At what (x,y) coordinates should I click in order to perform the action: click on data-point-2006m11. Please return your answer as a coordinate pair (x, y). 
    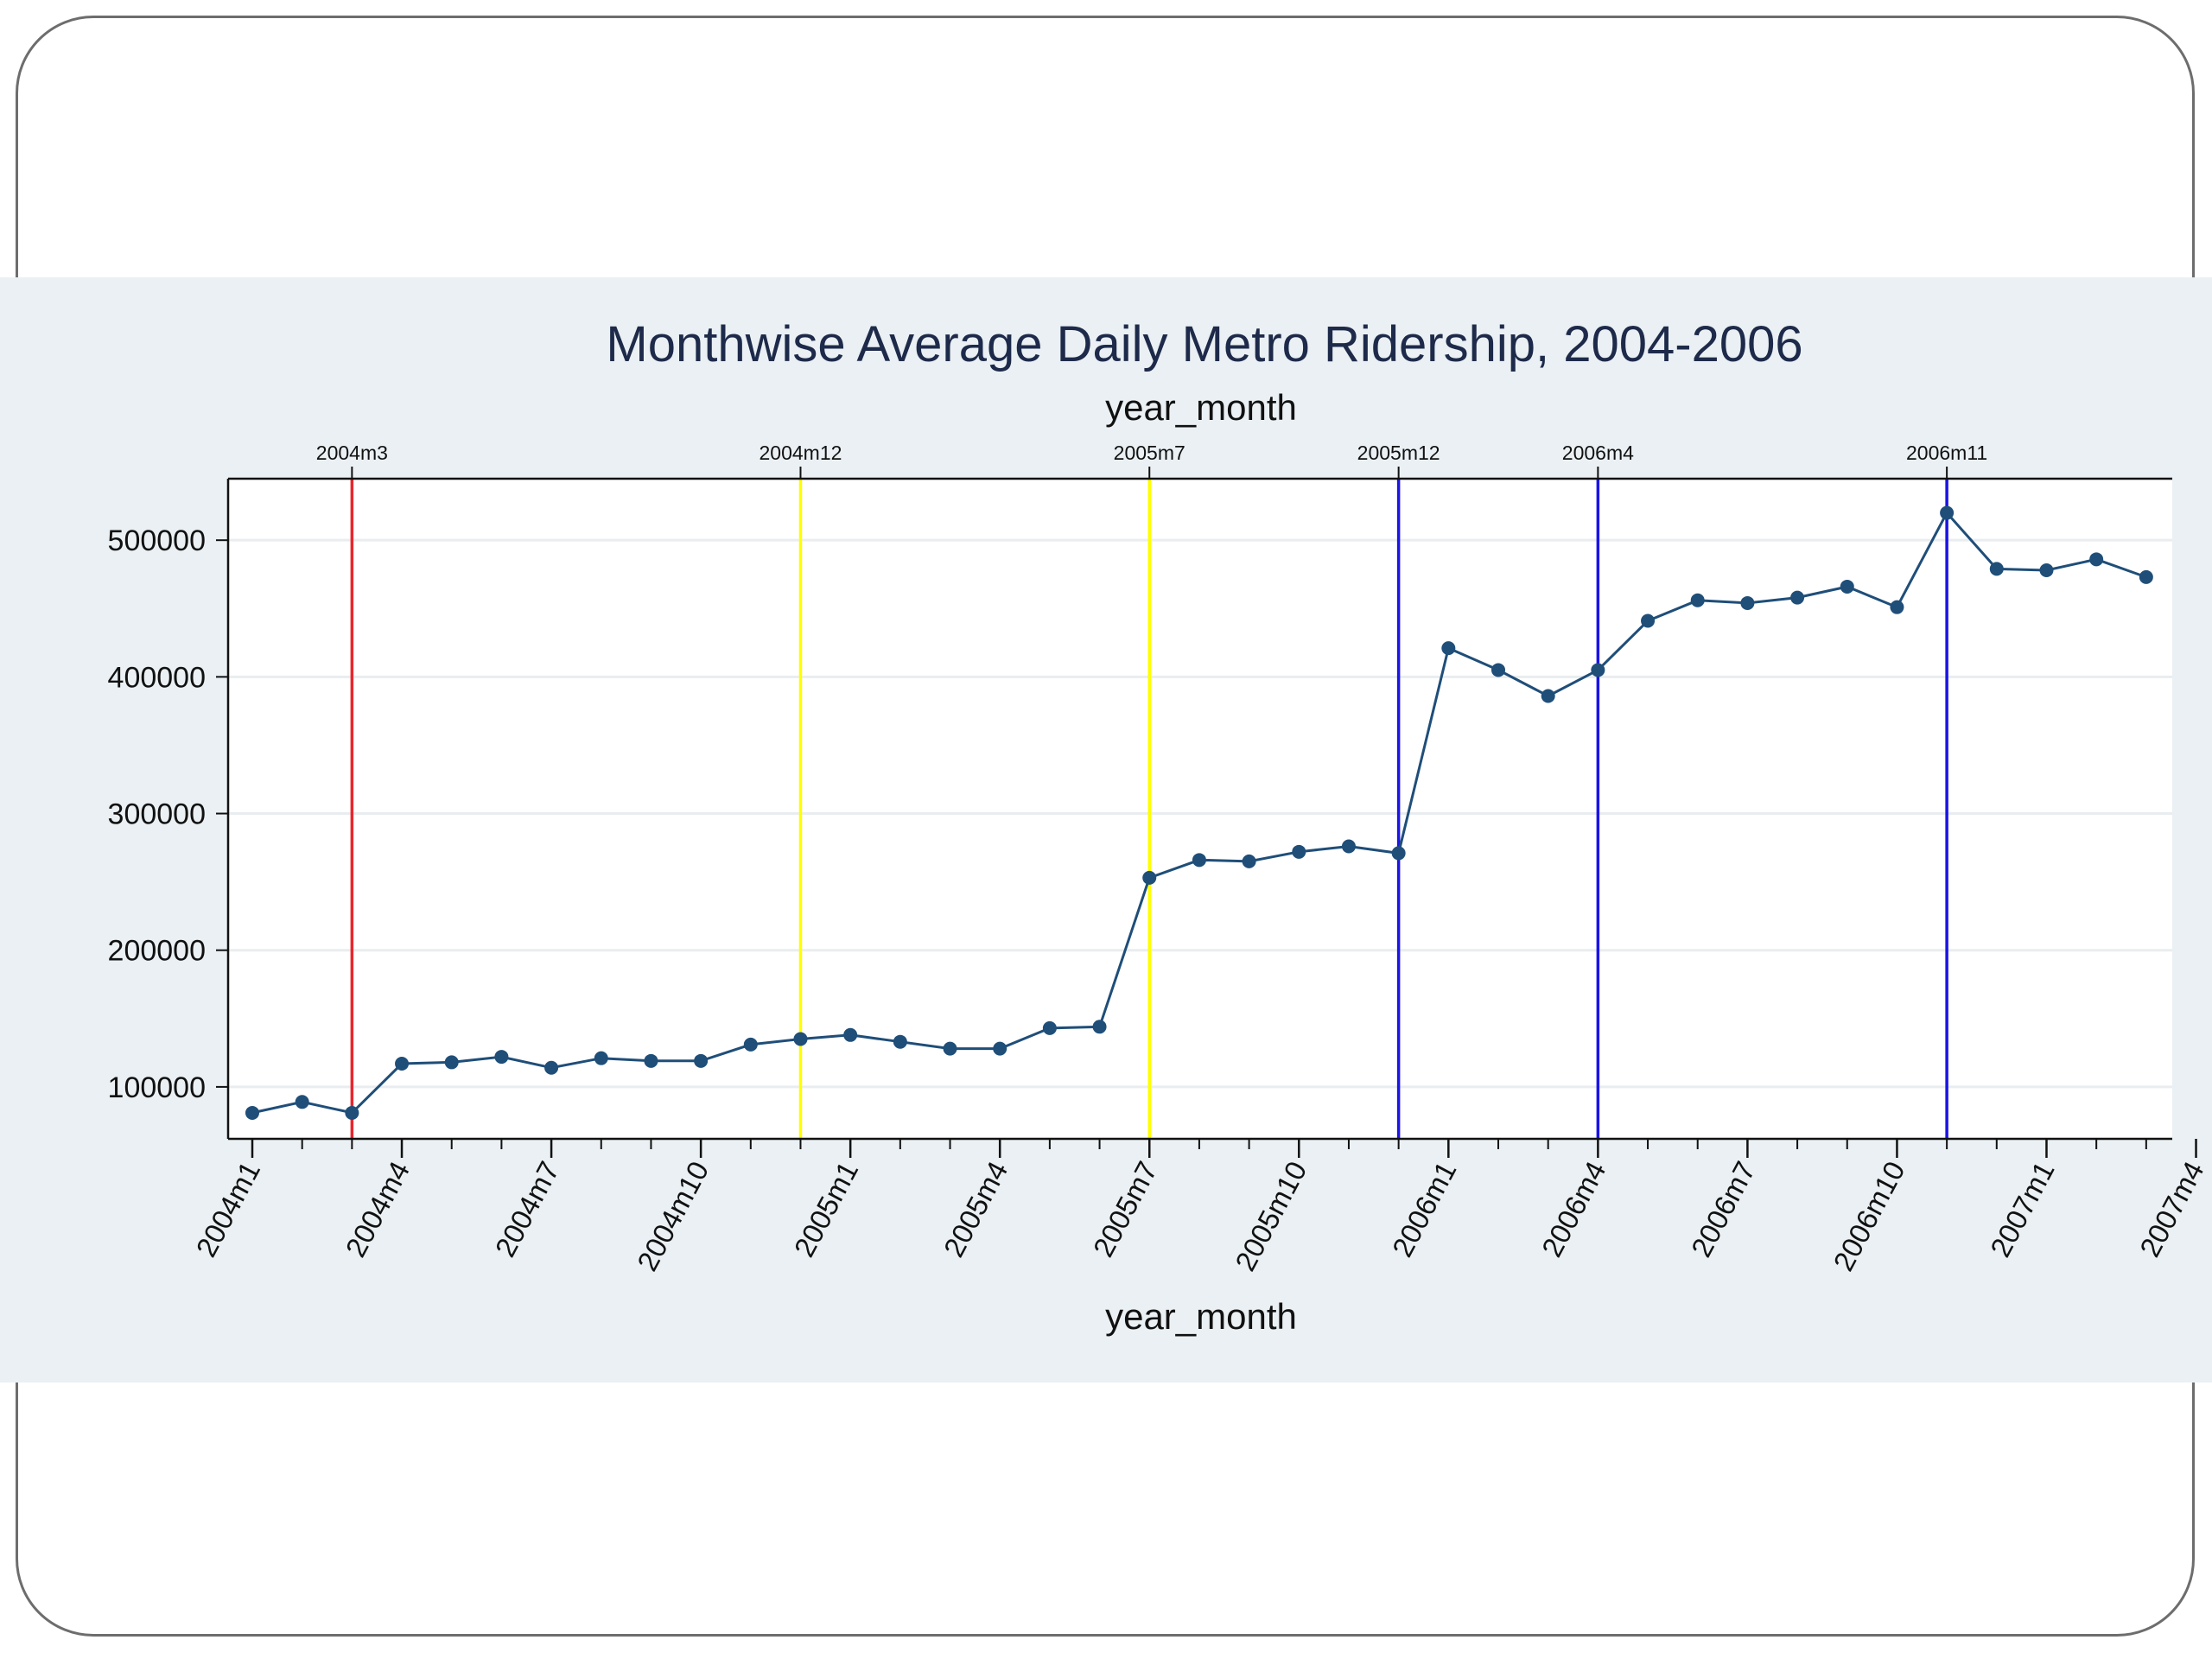
    Looking at the image, I should click on (1947, 512).